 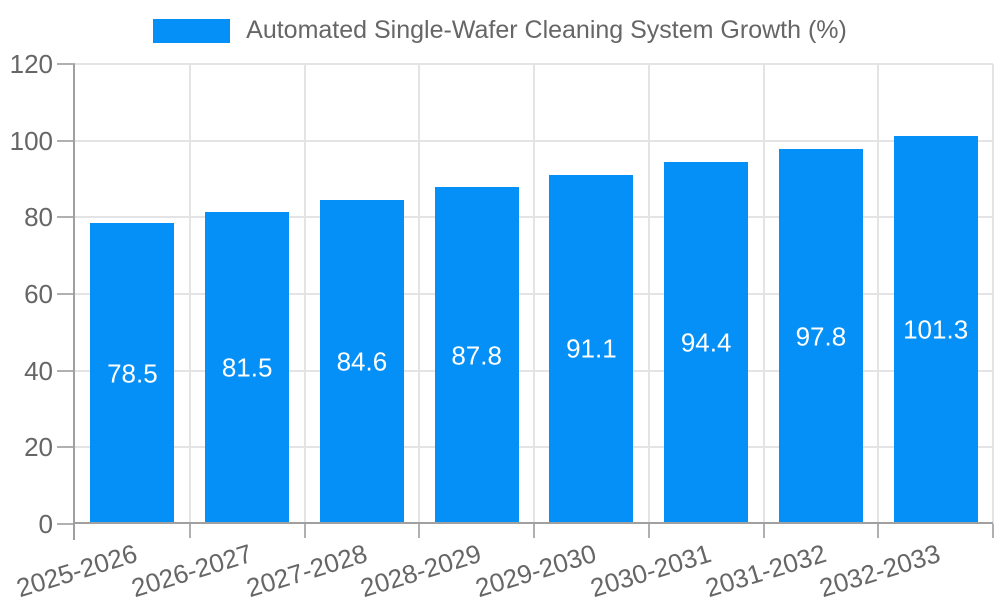 What do you see at coordinates (650, 569) in the screenshot?
I see `x-tick-label: 2030-2031` at bounding box center [650, 569].